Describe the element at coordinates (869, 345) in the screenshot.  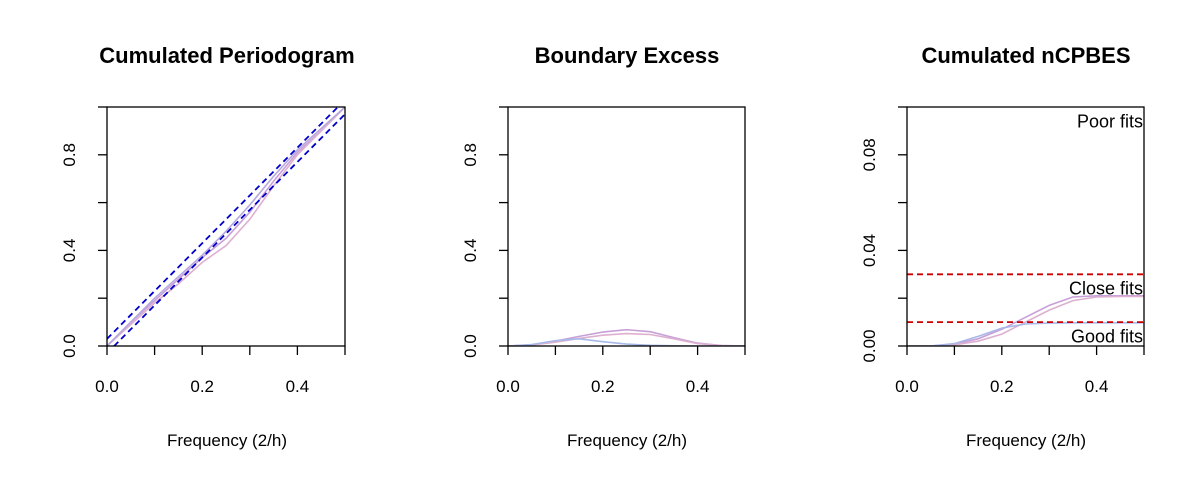
I see `y-tick-label: 0.00` at that location.